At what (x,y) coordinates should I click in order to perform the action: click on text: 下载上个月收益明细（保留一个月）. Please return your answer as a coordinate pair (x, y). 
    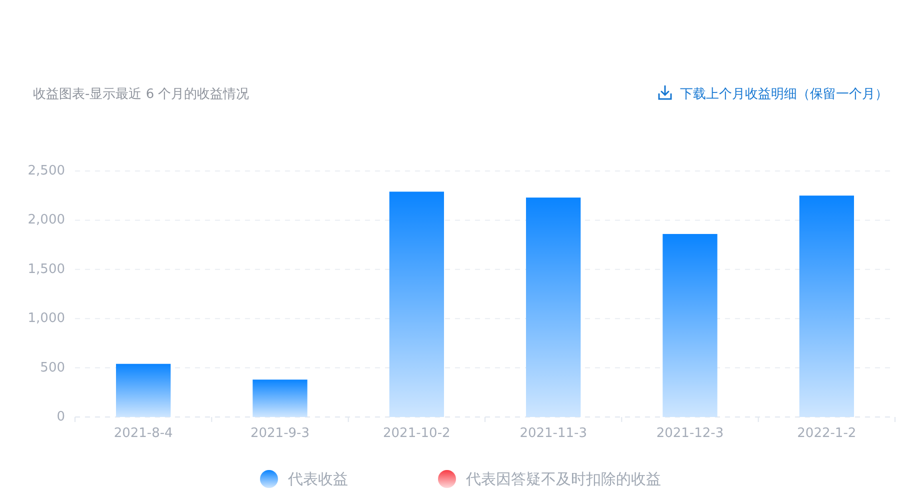
    Looking at the image, I should click on (784, 94).